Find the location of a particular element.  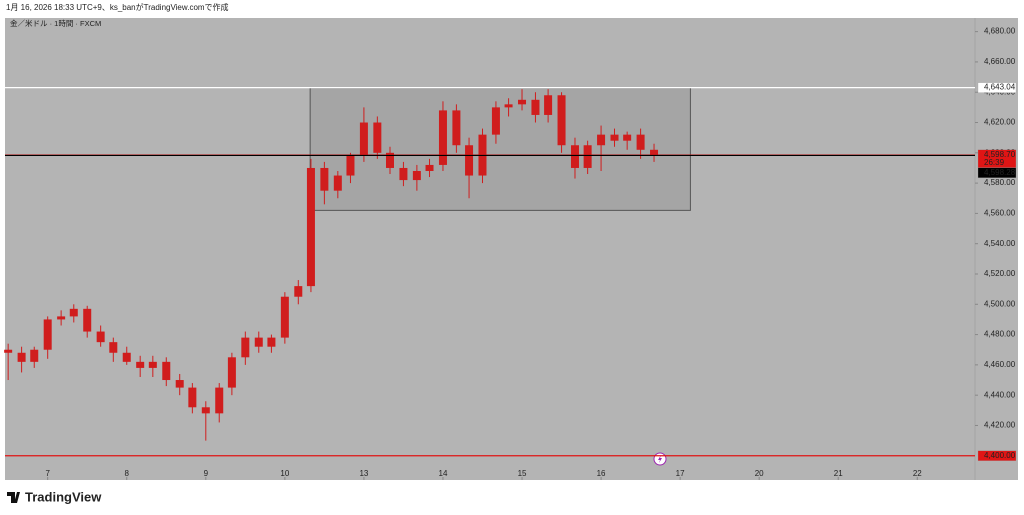

y-tick-label: 4,620.00 is located at coordinates (1000, 122).